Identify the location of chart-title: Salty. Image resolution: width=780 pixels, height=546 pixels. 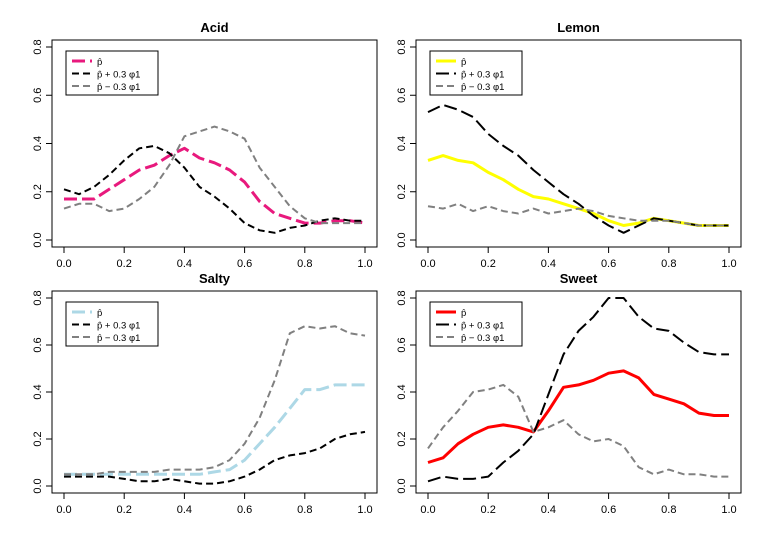
(215, 278).